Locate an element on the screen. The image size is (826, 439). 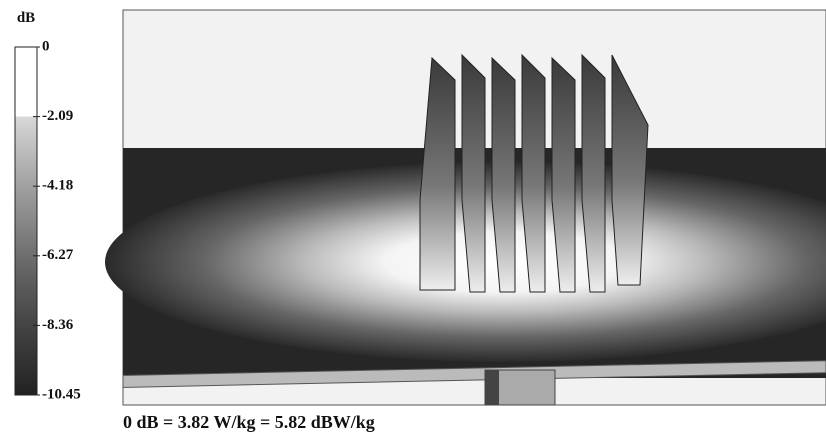
colorbar-tick-label: -10.45 is located at coordinates (61, 394).